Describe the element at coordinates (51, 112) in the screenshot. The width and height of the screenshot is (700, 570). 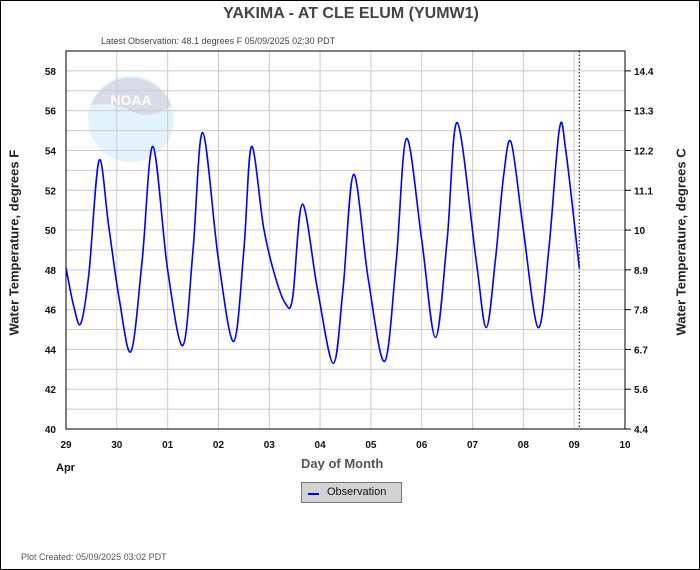
I see `y-tick-label: 56` at that location.